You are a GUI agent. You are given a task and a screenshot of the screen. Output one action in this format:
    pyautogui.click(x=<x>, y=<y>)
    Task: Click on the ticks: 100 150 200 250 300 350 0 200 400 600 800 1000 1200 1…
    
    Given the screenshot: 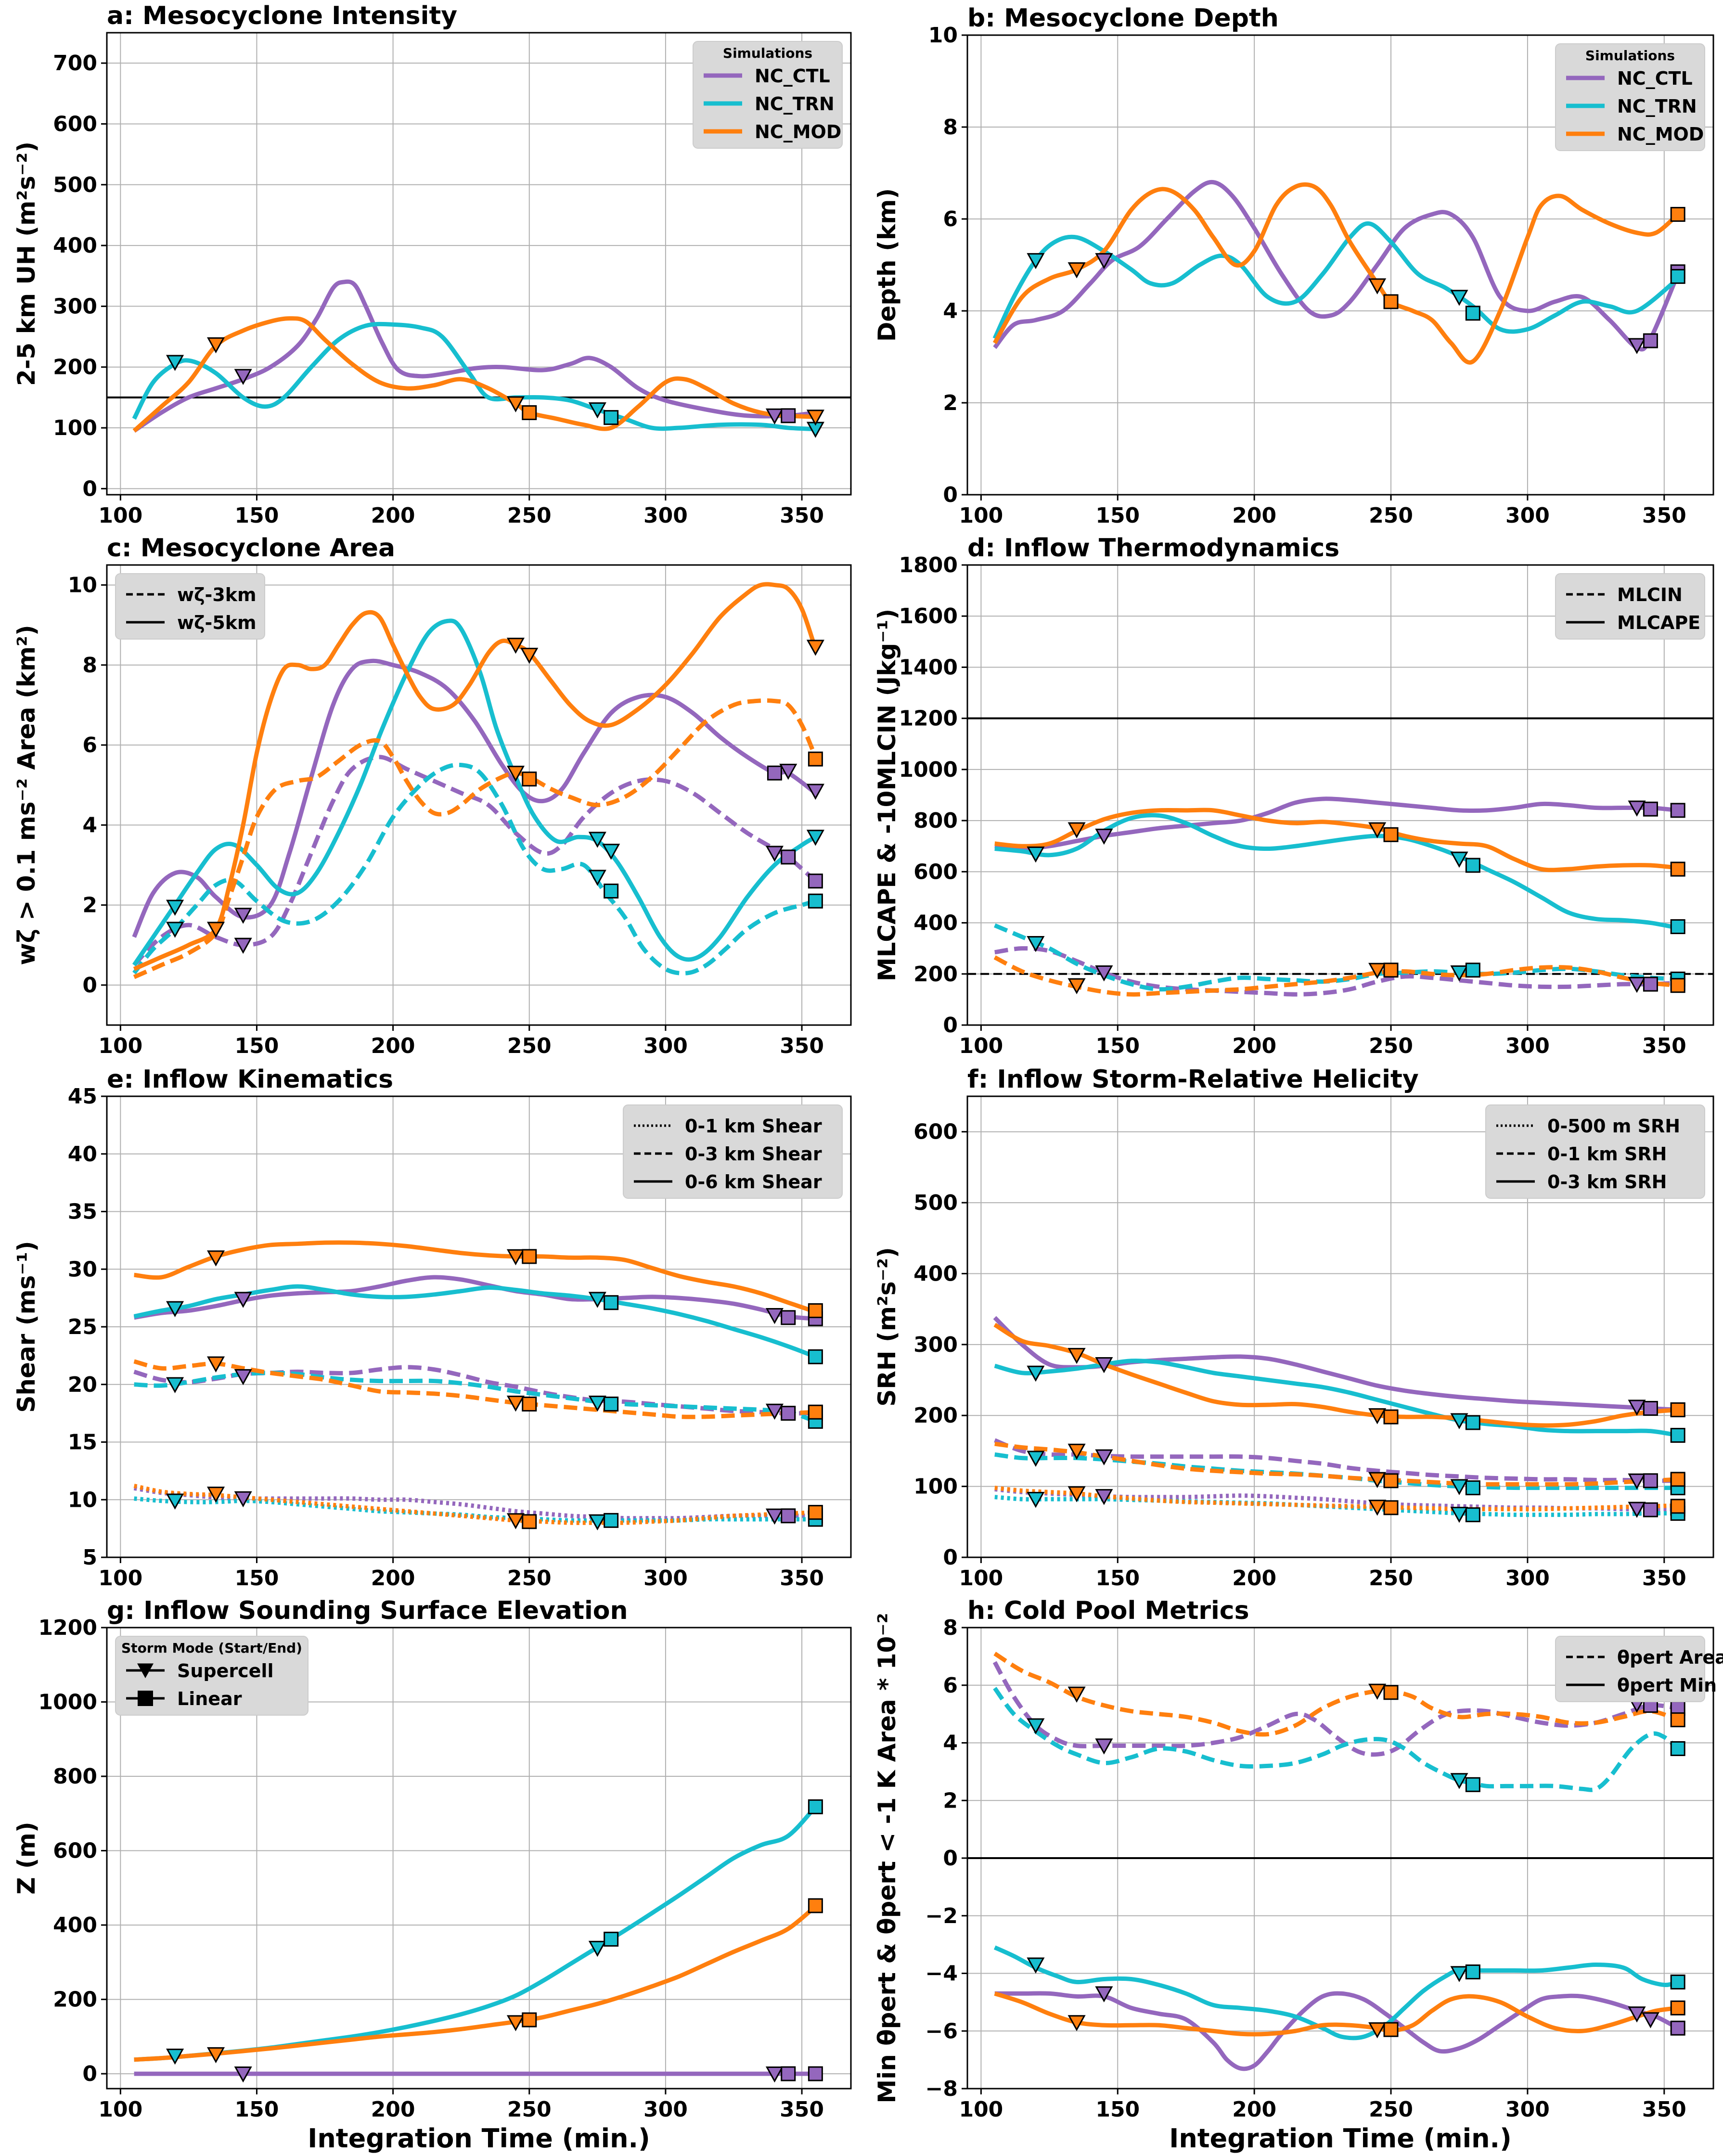 What is the action you would take?
    pyautogui.click(x=1292, y=805)
    